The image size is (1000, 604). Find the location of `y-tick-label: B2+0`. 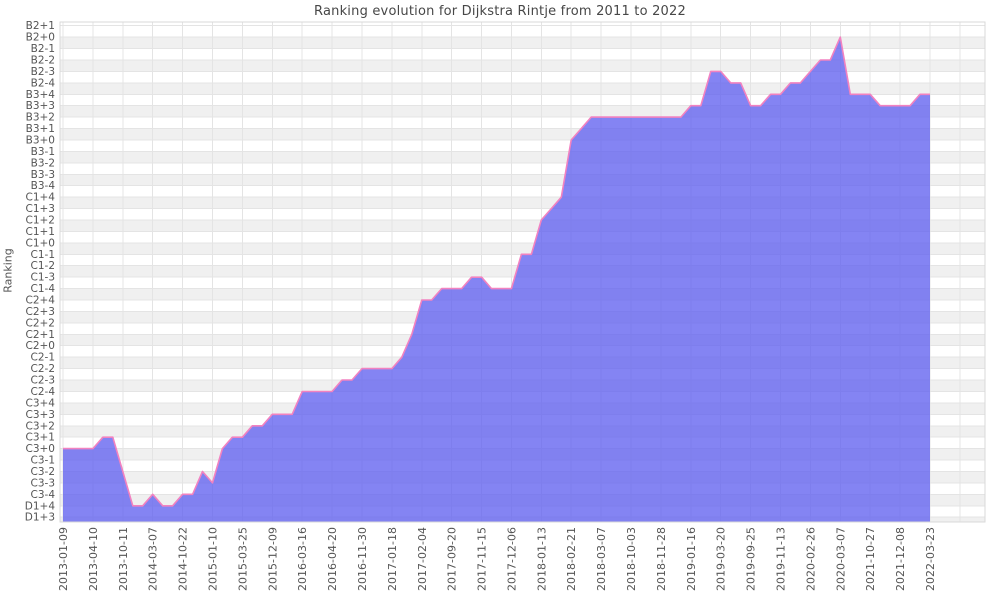

y-tick-label: B2+0 is located at coordinates (40, 38).